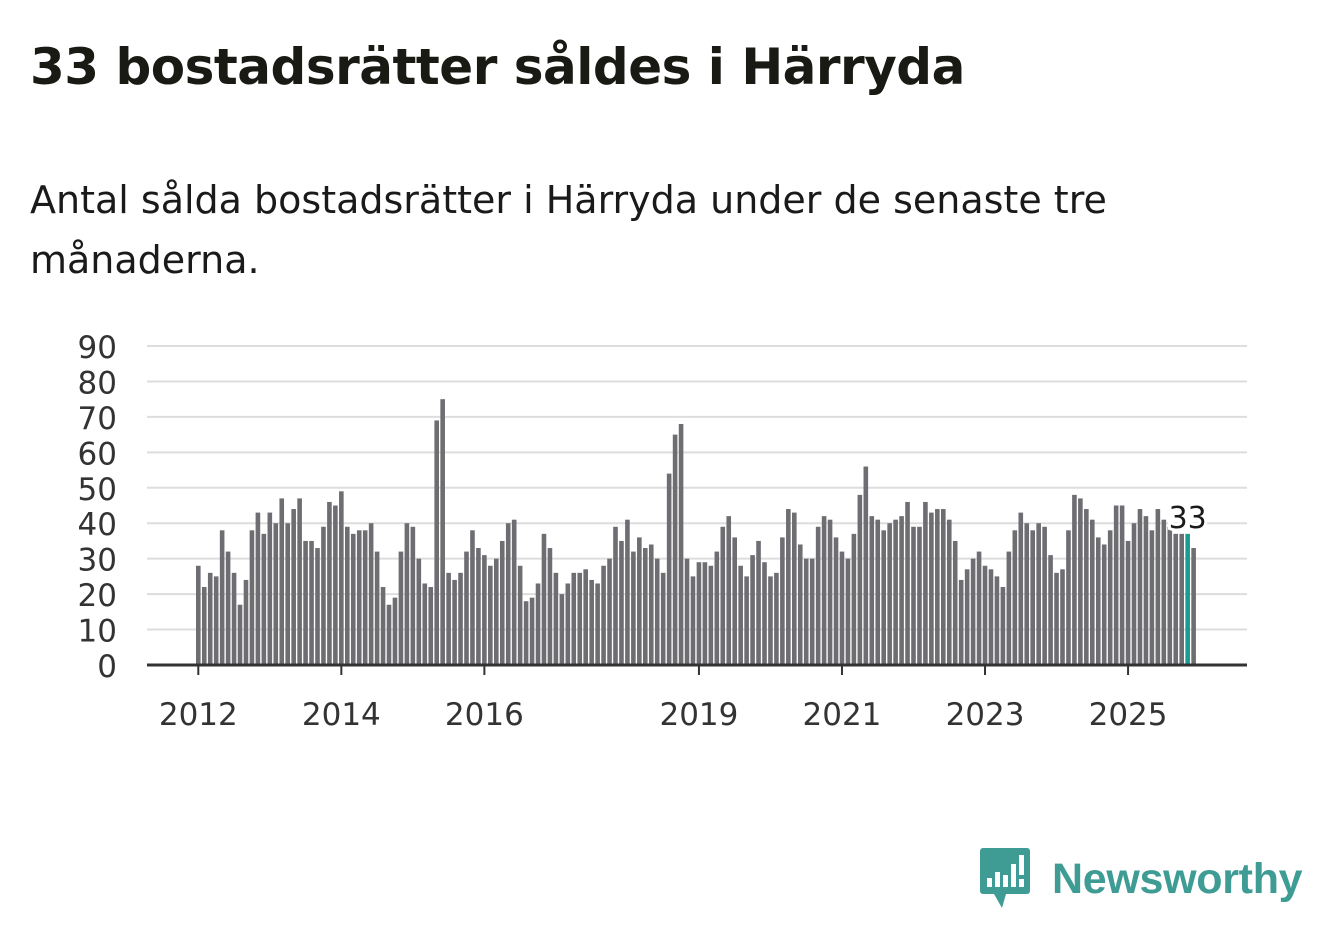  What do you see at coordinates (698, 715) in the screenshot?
I see `x-tick-label: 2019` at bounding box center [698, 715].